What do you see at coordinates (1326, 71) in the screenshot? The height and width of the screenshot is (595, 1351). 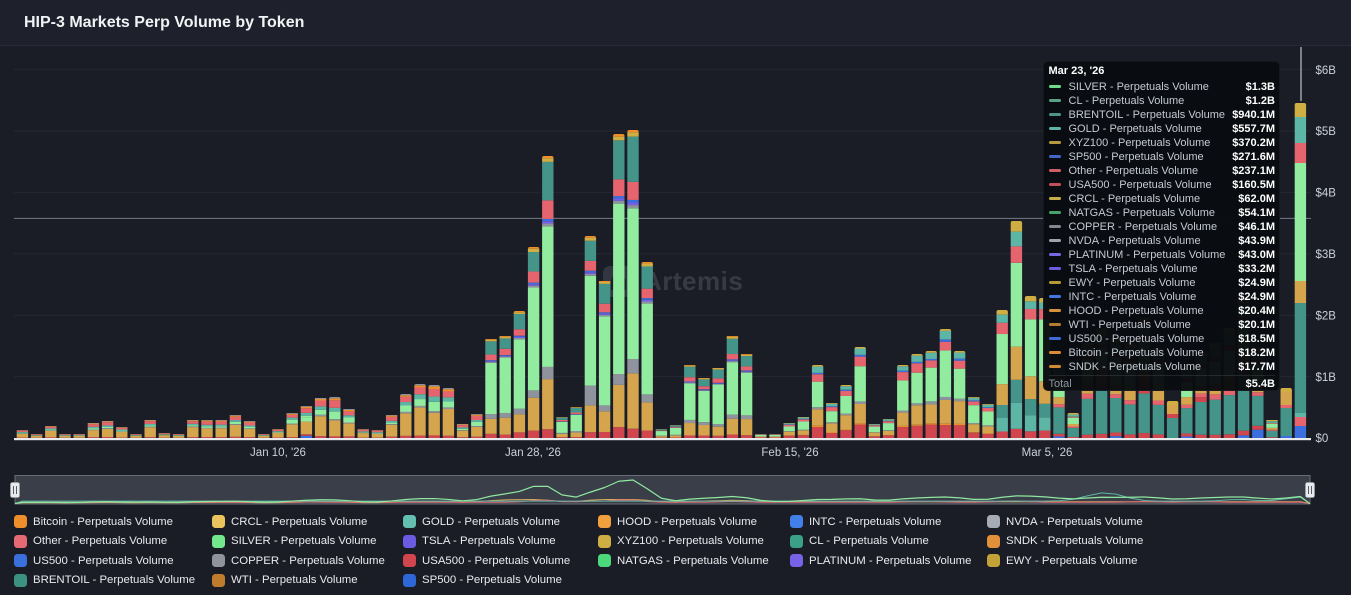 I see `svg-text: $6B` at bounding box center [1326, 71].